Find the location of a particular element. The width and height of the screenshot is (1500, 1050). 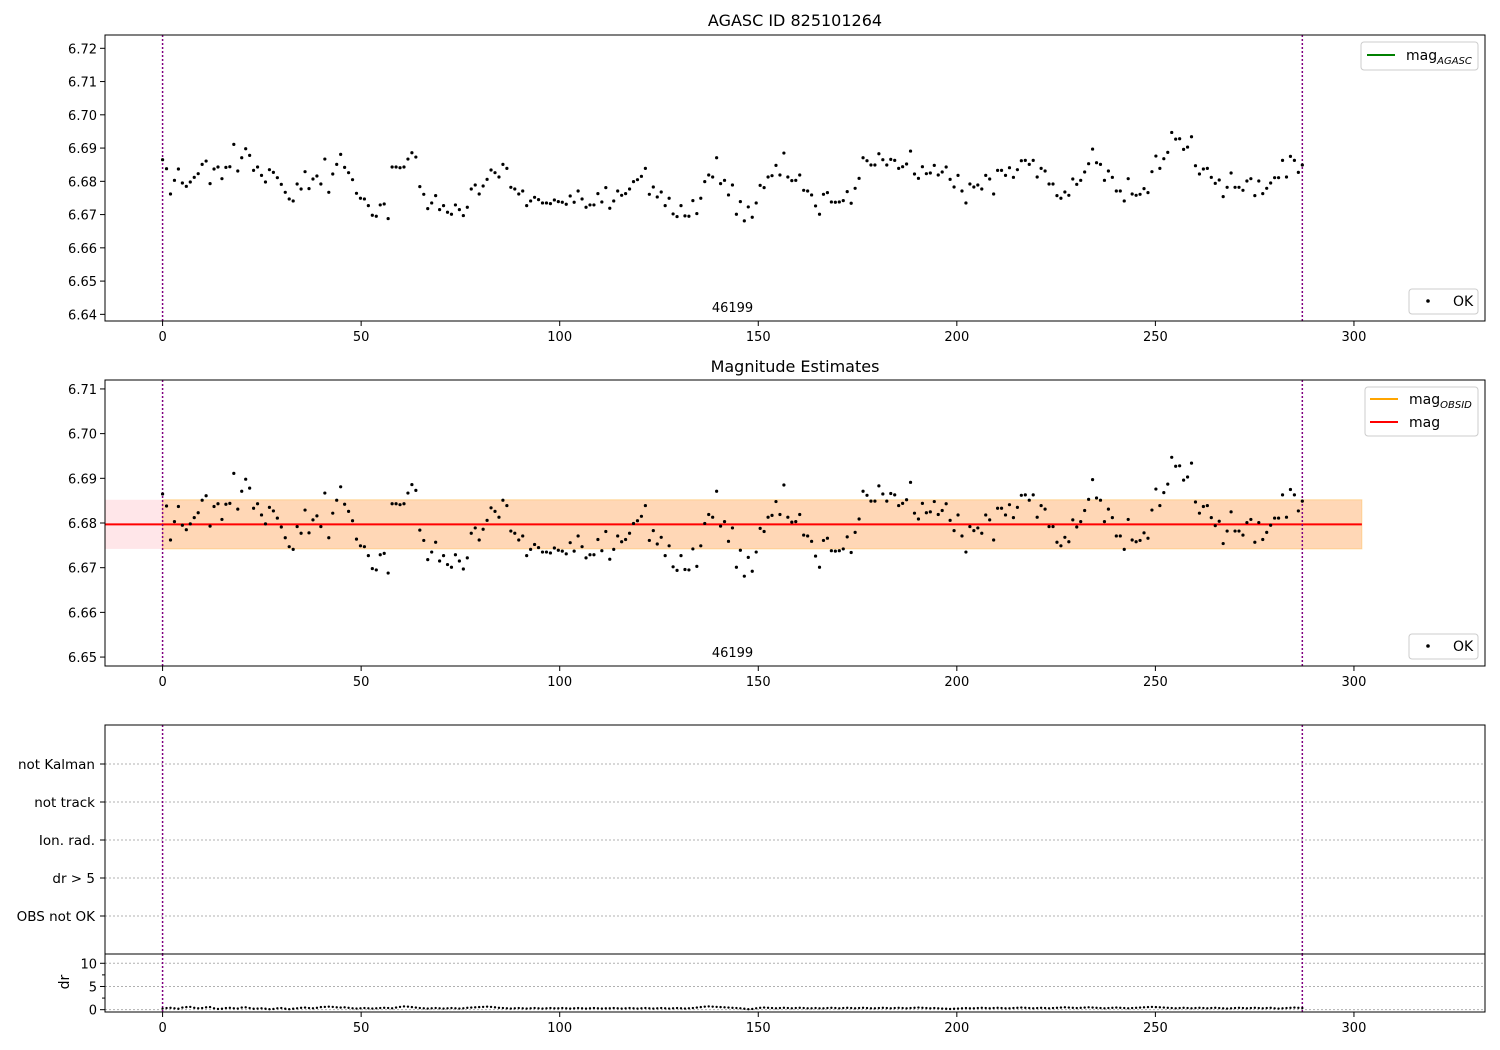

panel-agasc-obsid-label: 46199 is located at coordinates (732, 308).